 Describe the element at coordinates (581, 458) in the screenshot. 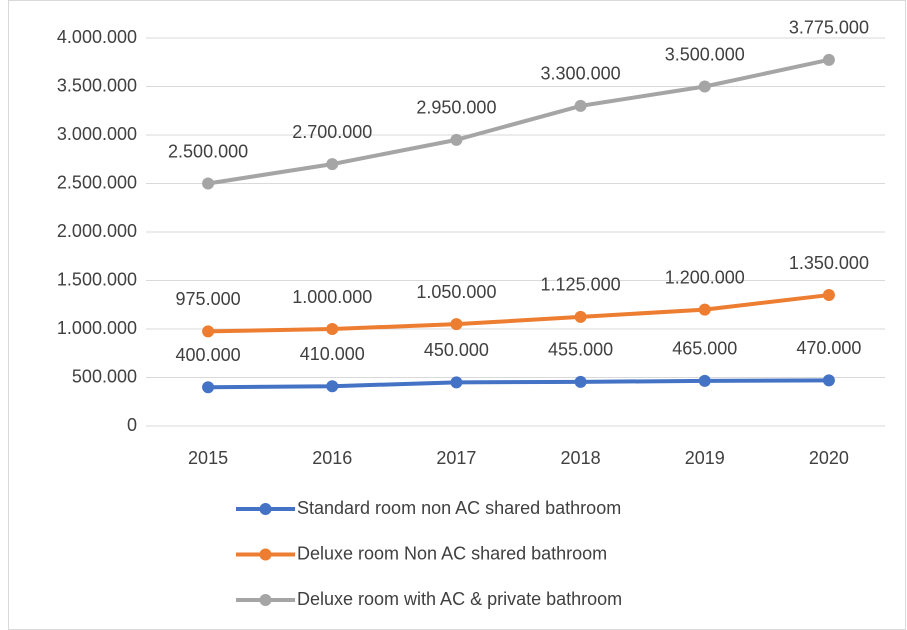

I see `x-tick-label: 2018` at that location.